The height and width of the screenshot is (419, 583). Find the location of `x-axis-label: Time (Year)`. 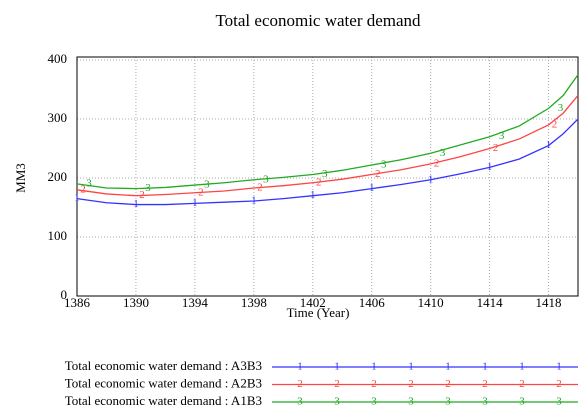

x-axis-label: Time (Year) is located at coordinates (318, 312).